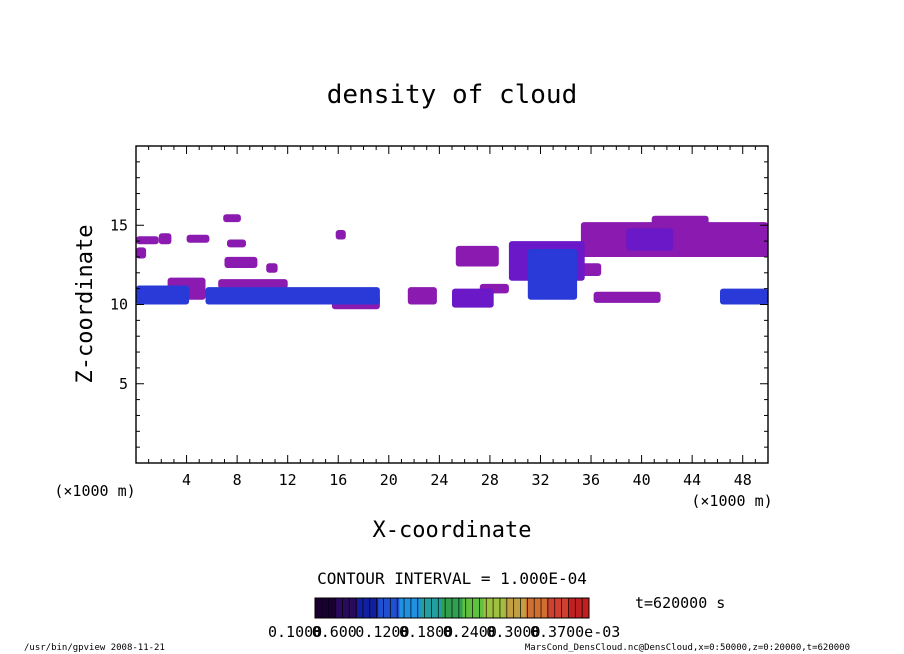 Image resolution: width=904 pixels, height=654 pixels. What do you see at coordinates (295, 632) in the screenshot?
I see `colorbar-label: 0.1000` at bounding box center [295, 632].